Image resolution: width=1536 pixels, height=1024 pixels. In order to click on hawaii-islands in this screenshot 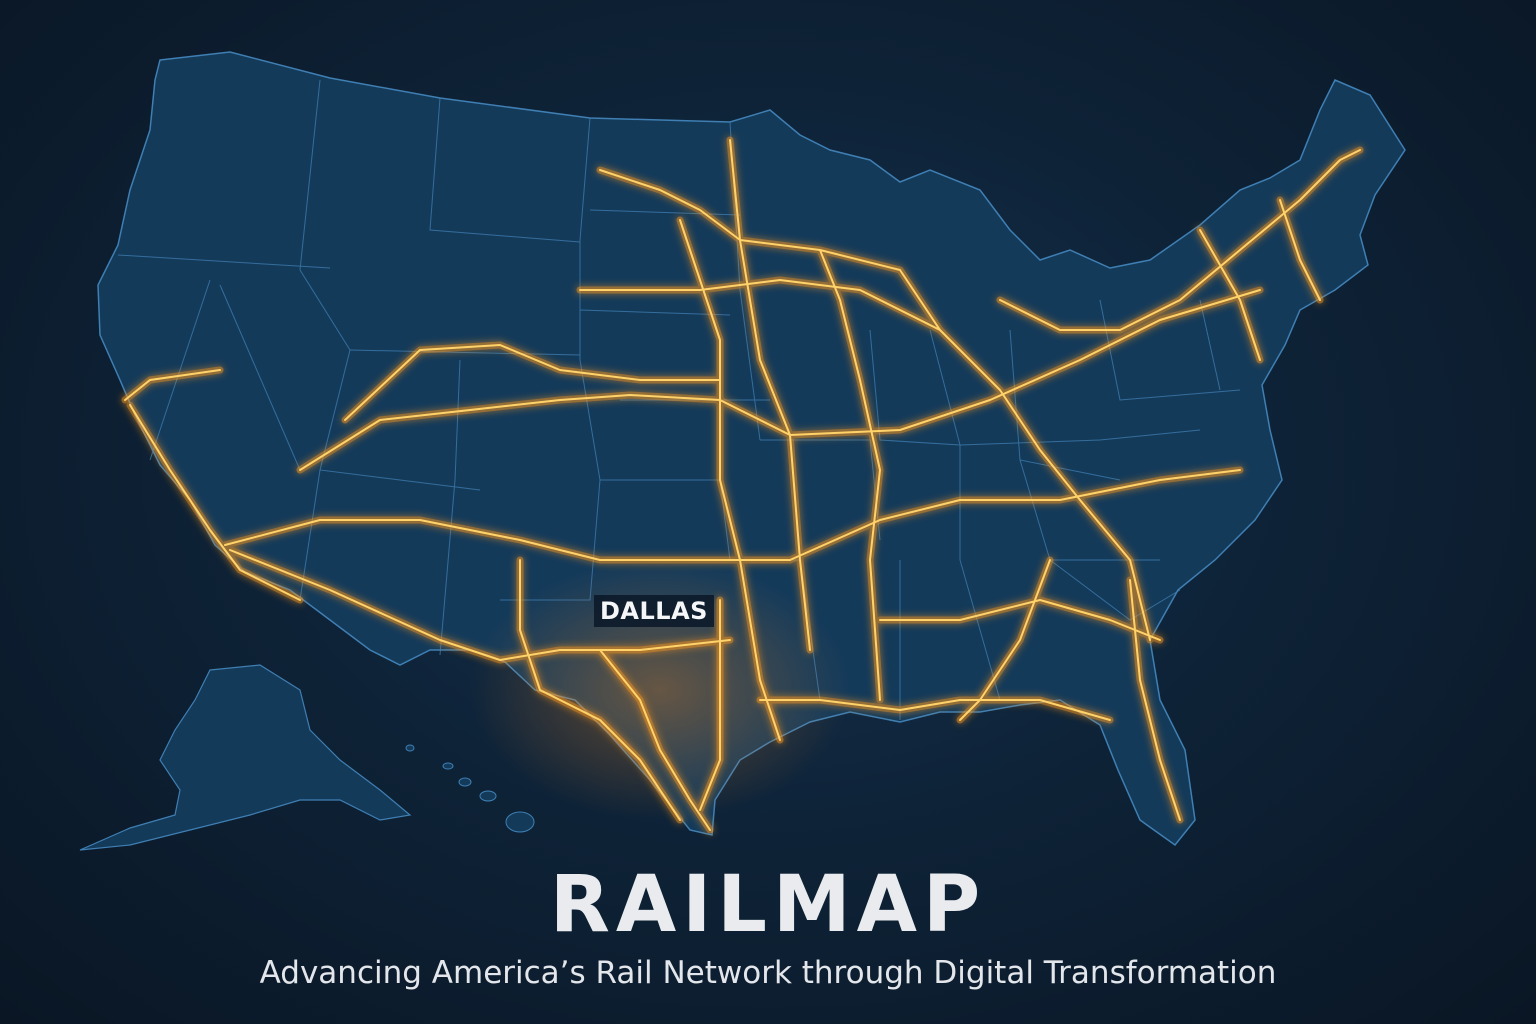, I will do `click(470, 788)`.